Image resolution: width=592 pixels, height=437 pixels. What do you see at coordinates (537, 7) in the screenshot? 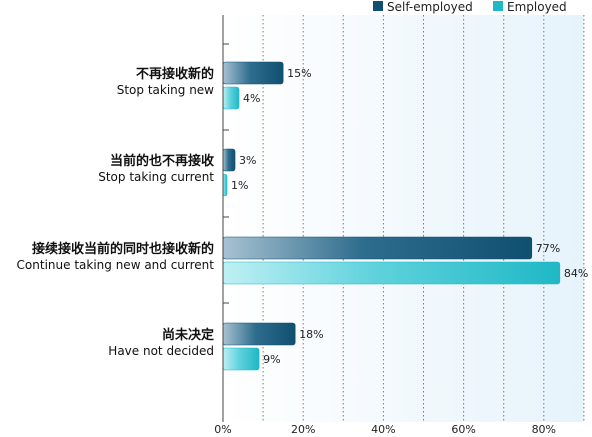
I see `legend-label: Employed` at bounding box center [537, 7].